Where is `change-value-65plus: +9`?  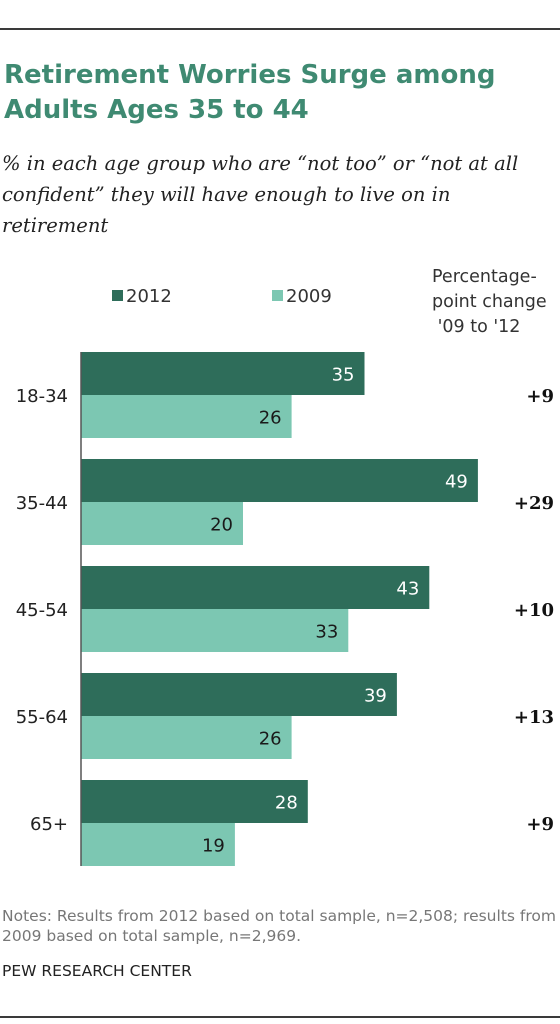 change-value-65plus: +9 is located at coordinates (540, 824).